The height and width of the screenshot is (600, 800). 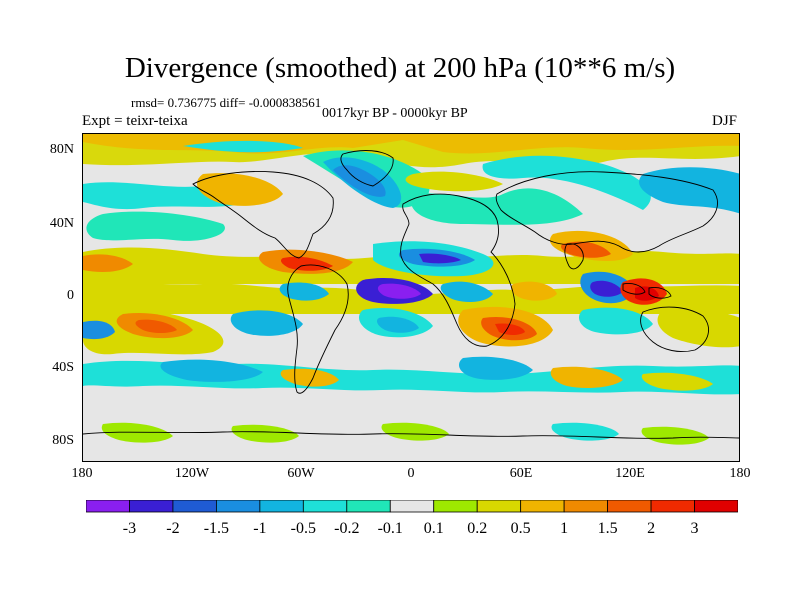 I want to click on lon-label-180w: 180, so click(x=82, y=473).